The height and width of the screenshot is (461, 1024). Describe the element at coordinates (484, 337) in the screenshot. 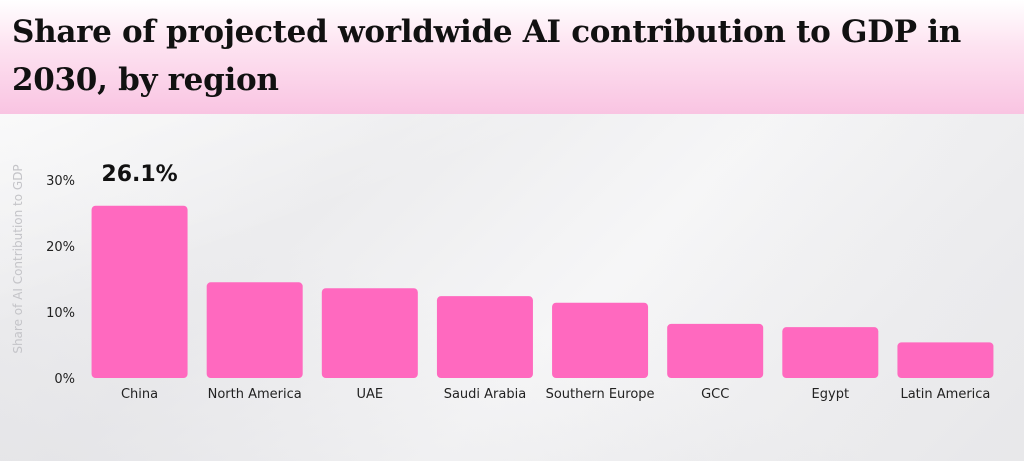

I see `bar-saudi-arabia` at that location.